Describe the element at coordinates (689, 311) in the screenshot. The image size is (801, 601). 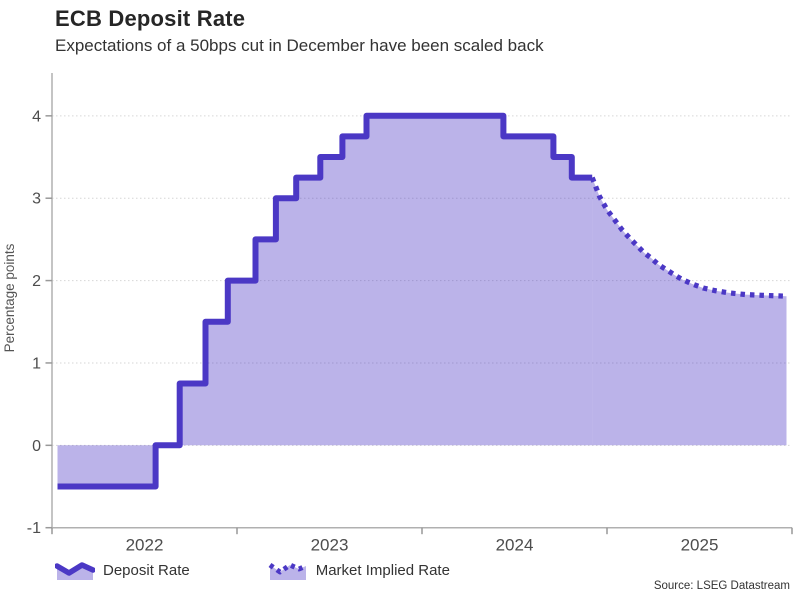
I see `area-fill-market-implied` at that location.